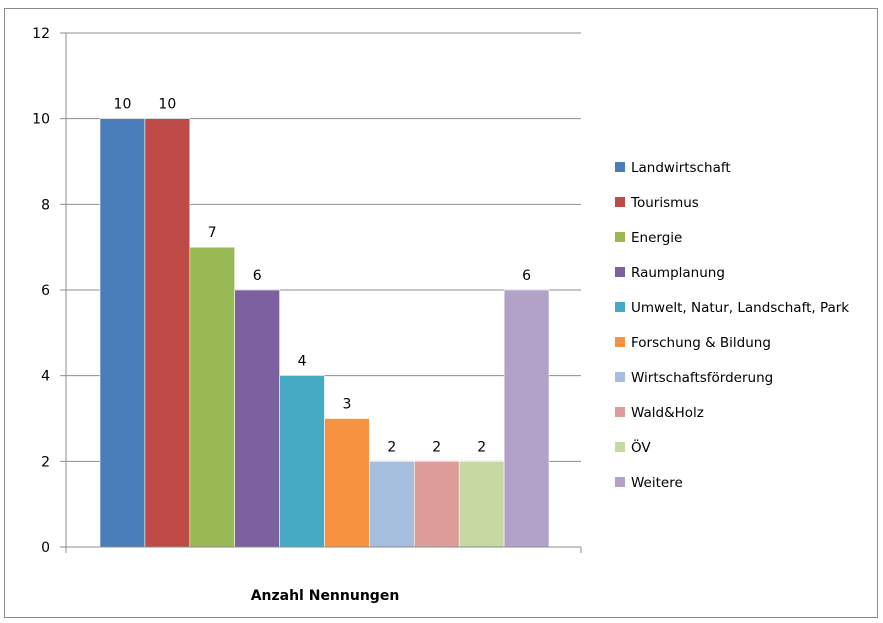 The image size is (883, 623). Describe the element at coordinates (641, 447) in the screenshot. I see `legend-label: ÖV` at that location.